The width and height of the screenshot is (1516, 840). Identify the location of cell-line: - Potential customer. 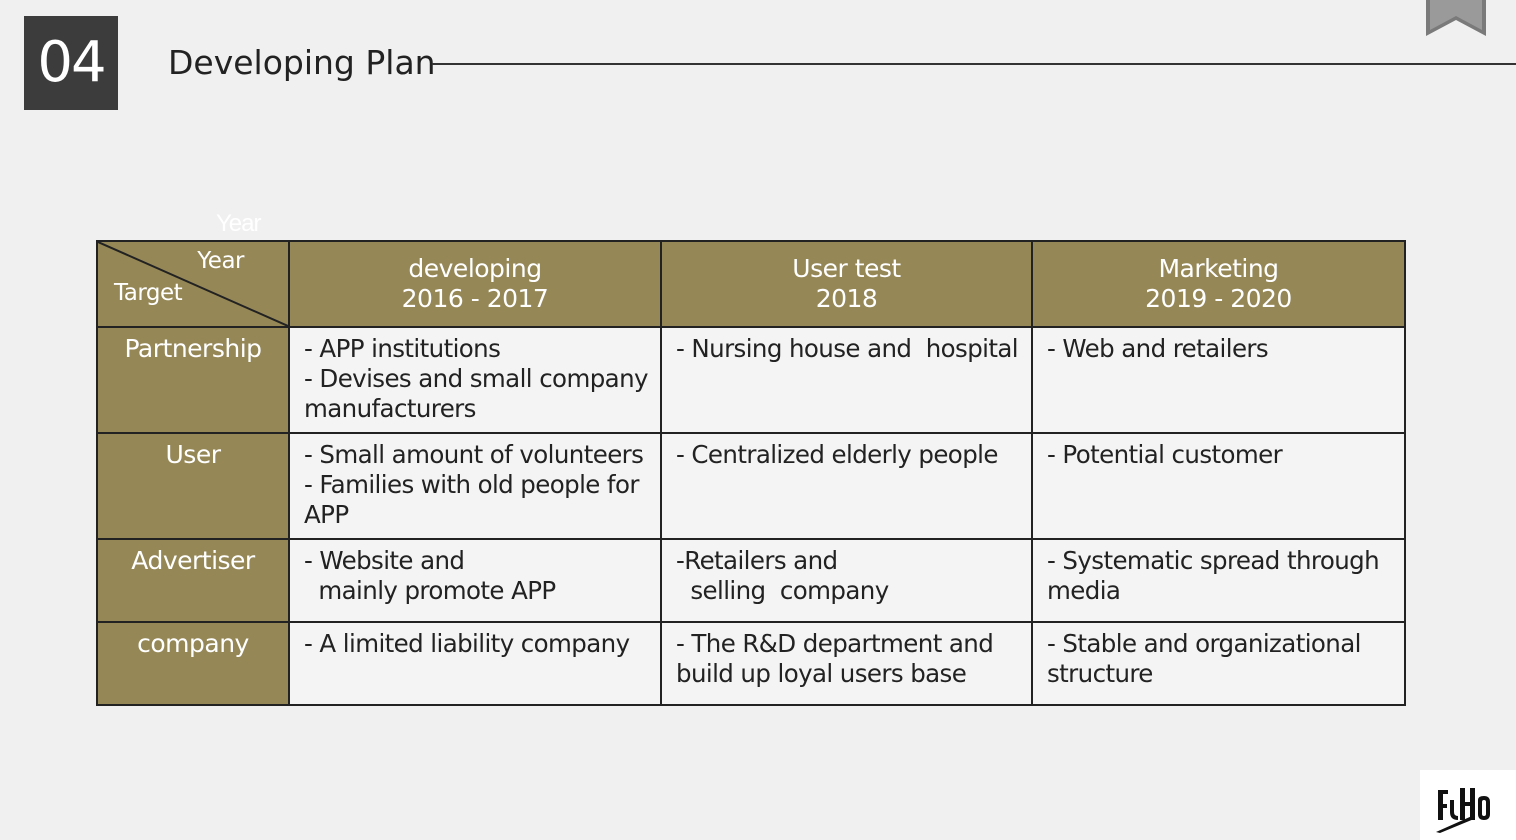
(1165, 454).